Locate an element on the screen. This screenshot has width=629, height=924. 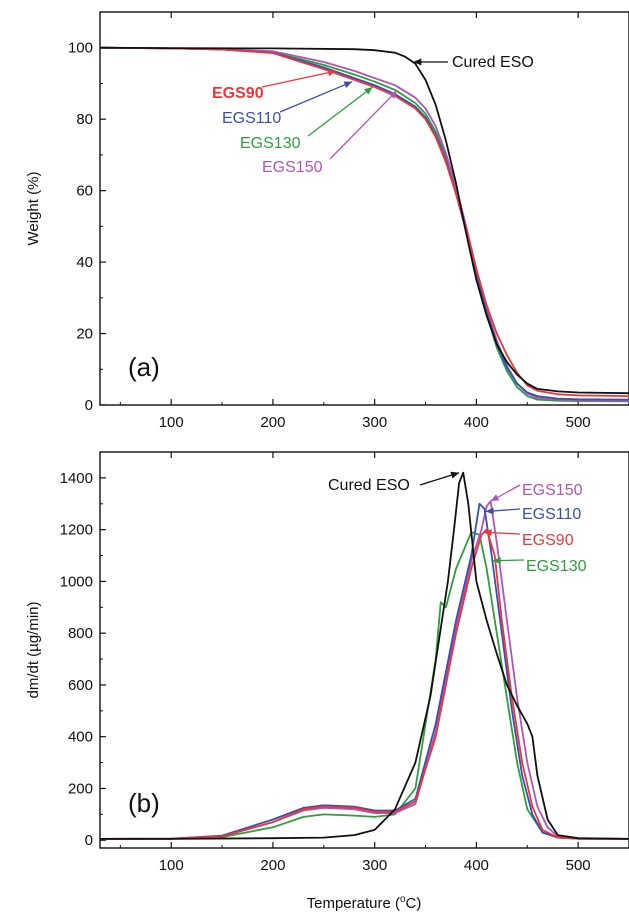
dtg-y-tick-label: 0 is located at coordinates (89, 840).